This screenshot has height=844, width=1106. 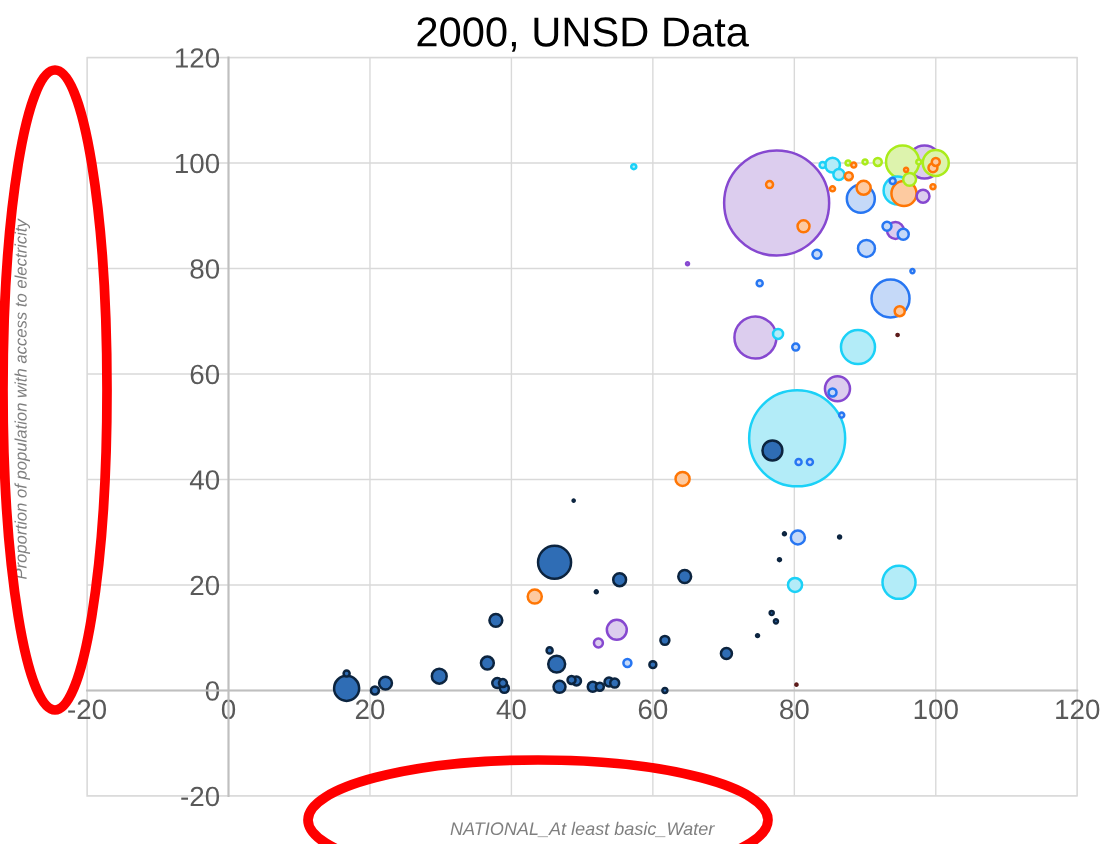 What do you see at coordinates (583, 34) in the screenshot?
I see `chart-title: 2000, UNSD Data` at bounding box center [583, 34].